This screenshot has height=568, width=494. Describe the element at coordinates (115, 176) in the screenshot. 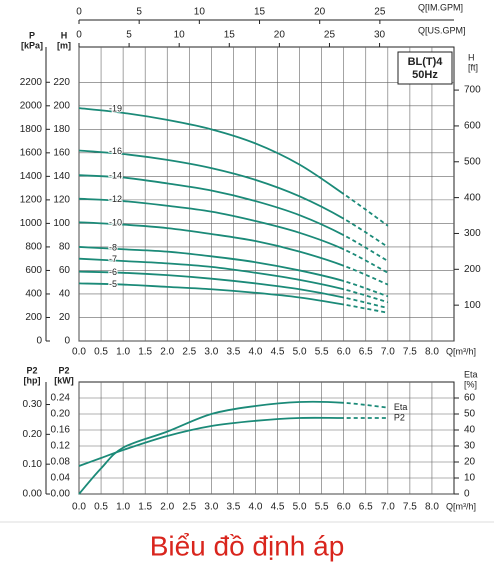

I see `curve-label: -14` at that location.